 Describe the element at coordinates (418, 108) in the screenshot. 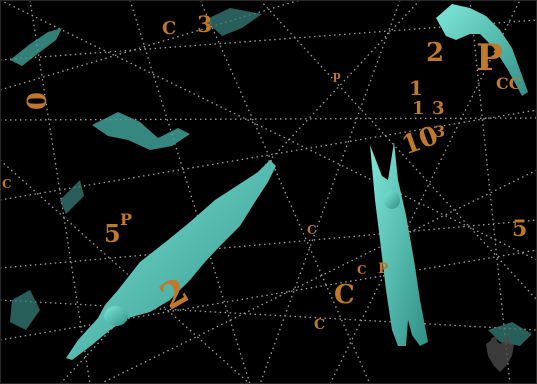

I see `glyph-1b: 1` at that location.